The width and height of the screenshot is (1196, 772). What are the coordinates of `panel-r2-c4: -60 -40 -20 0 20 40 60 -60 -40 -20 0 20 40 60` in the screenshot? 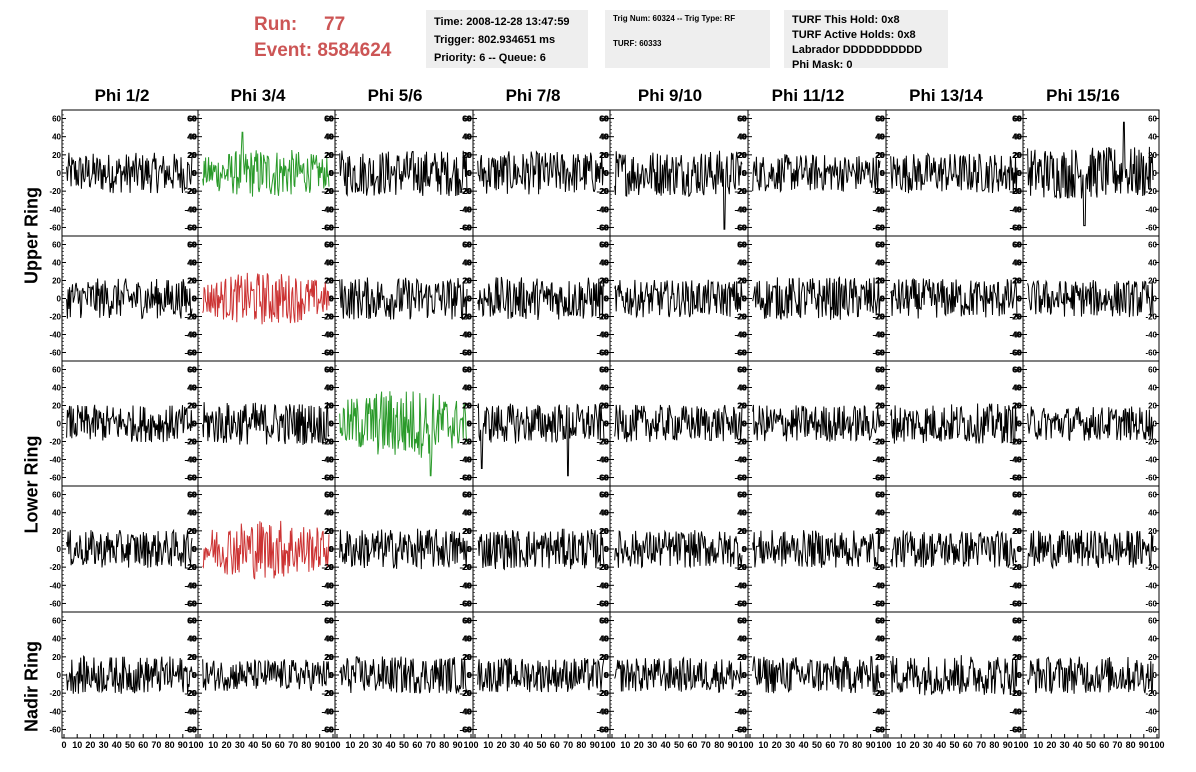 It's located at (673, 423).